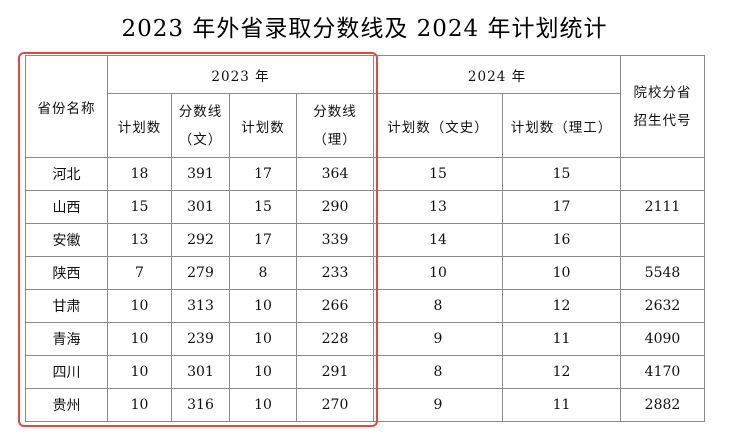  Describe the element at coordinates (200, 339) in the screenshot. I see `cell-score-wen: 239` at that location.